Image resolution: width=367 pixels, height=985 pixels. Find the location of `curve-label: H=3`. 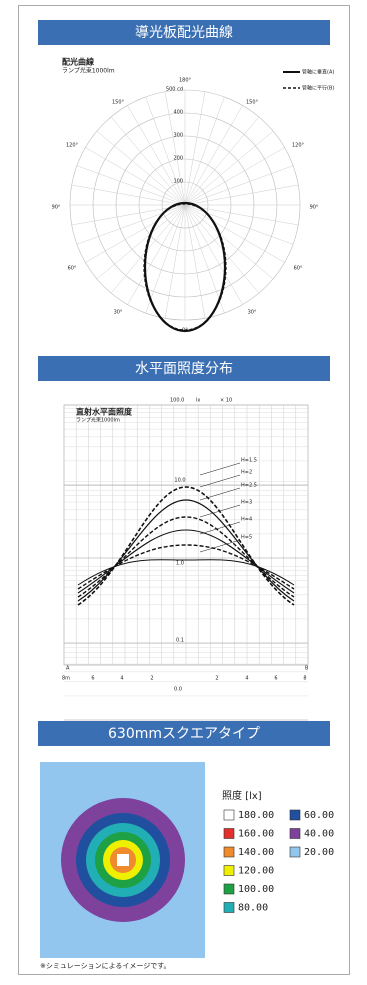

curve-label: H=3 is located at coordinates (246, 503).